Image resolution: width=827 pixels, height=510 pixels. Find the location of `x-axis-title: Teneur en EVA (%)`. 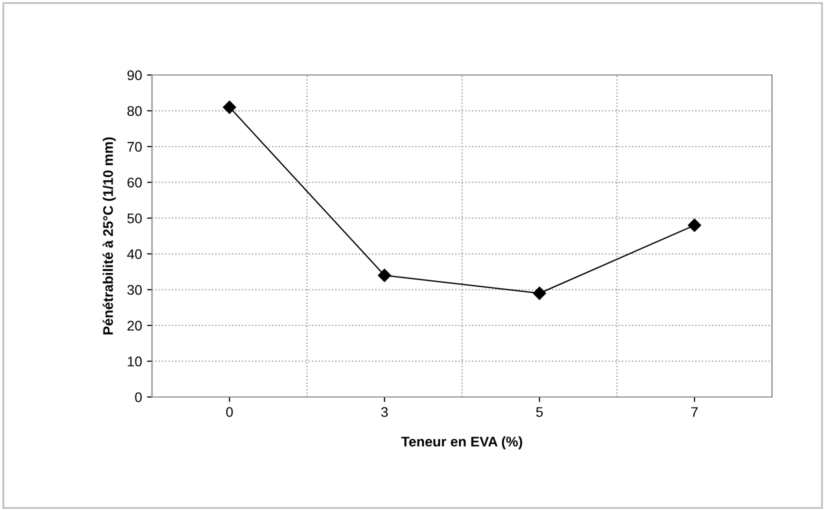

x-axis-title: Teneur en EVA (%) is located at coordinates (461, 443).